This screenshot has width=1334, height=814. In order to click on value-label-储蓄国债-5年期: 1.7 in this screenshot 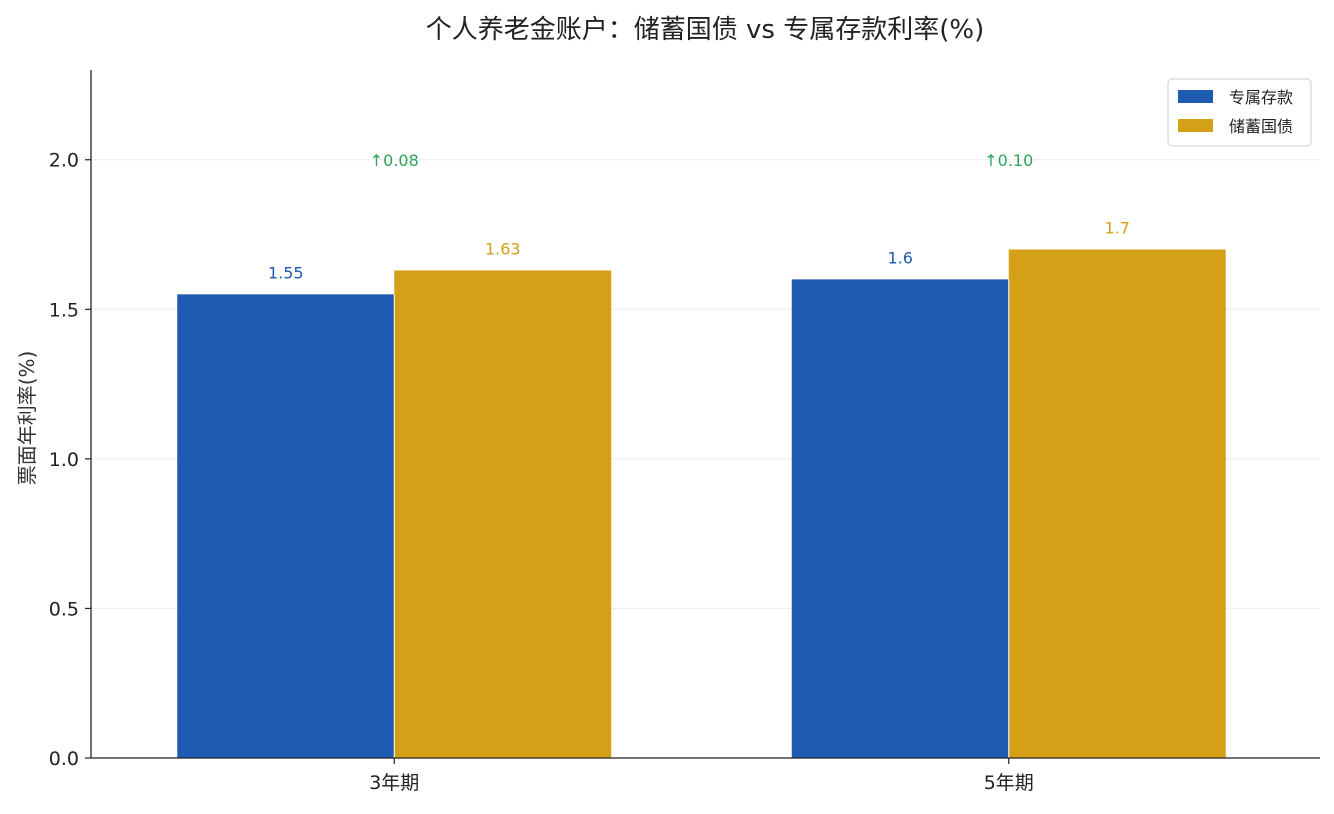, I will do `click(1117, 227)`.